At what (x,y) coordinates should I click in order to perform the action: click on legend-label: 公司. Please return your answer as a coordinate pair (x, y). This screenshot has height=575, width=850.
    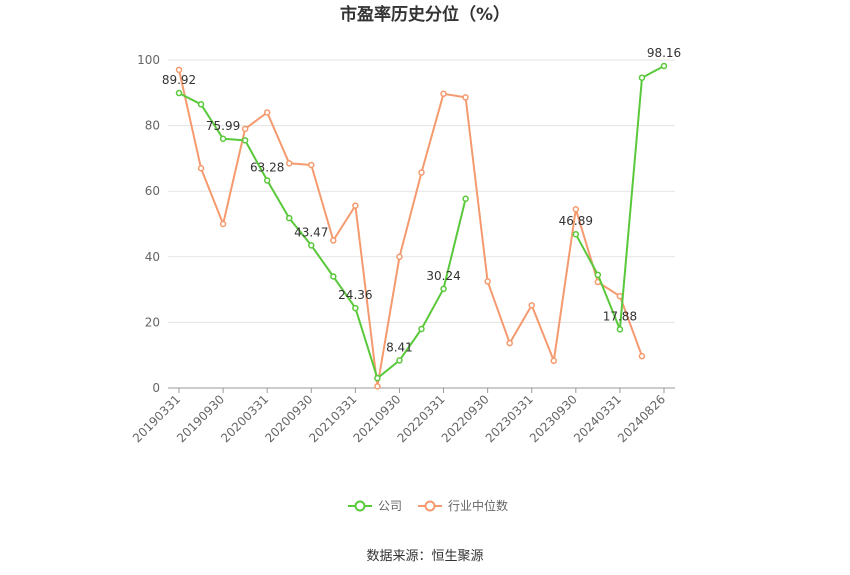
    Looking at the image, I should click on (390, 506).